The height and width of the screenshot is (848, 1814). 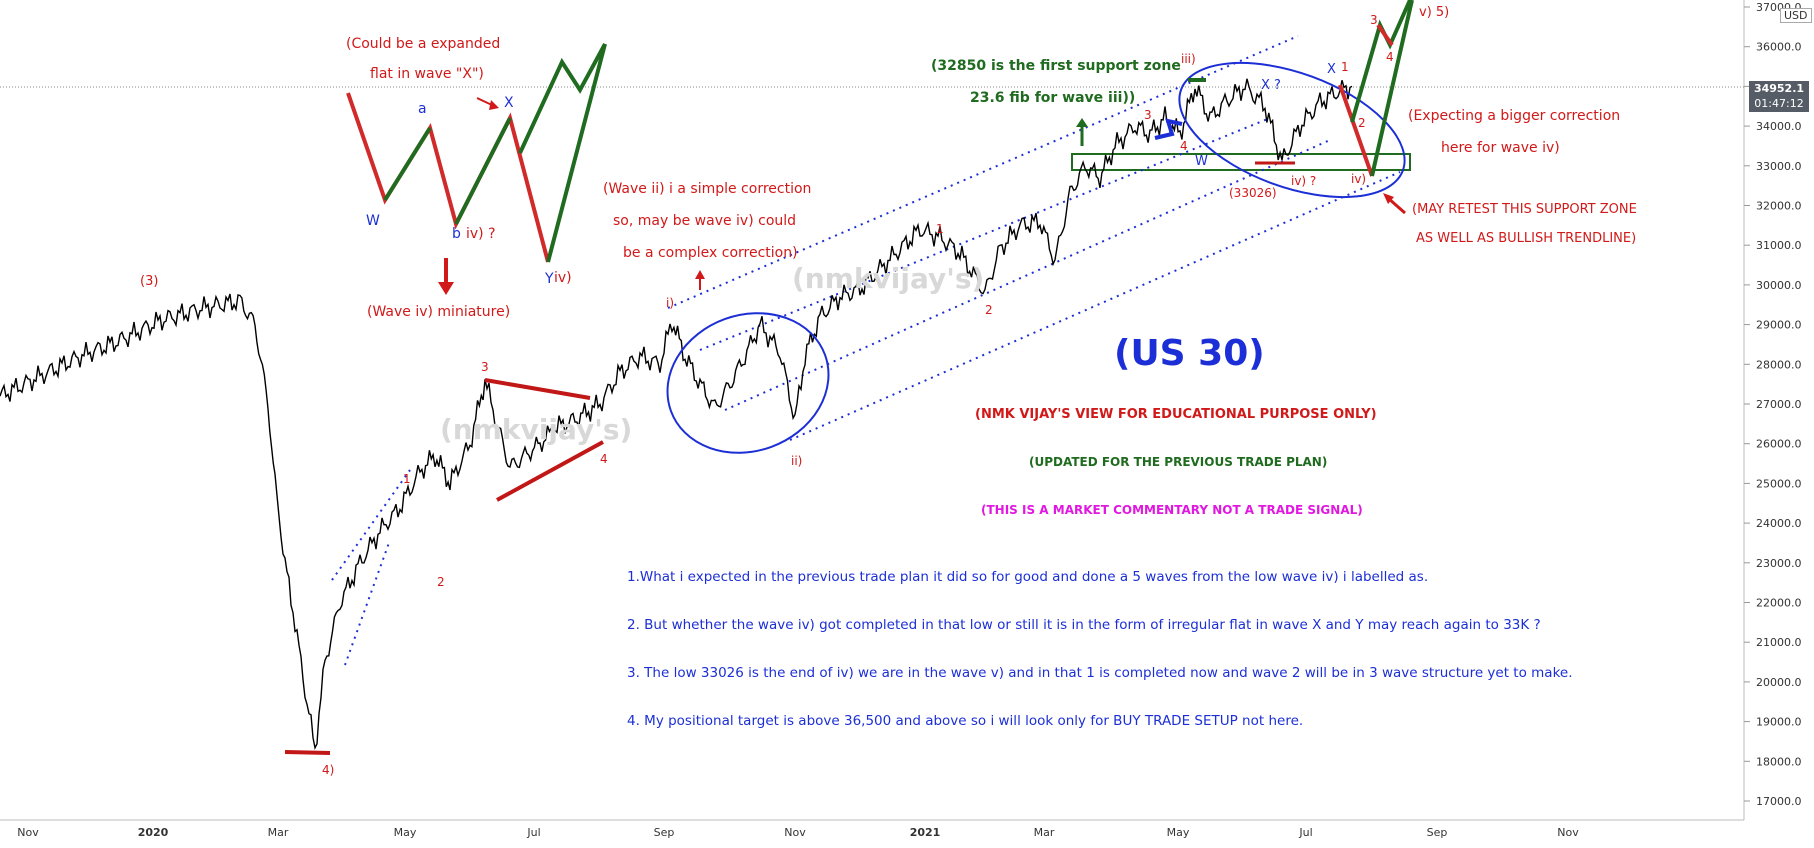 I want to click on retest-note-line1: (MAY RETEST THIS SUPPORT ZONE, so click(x=1524, y=209).